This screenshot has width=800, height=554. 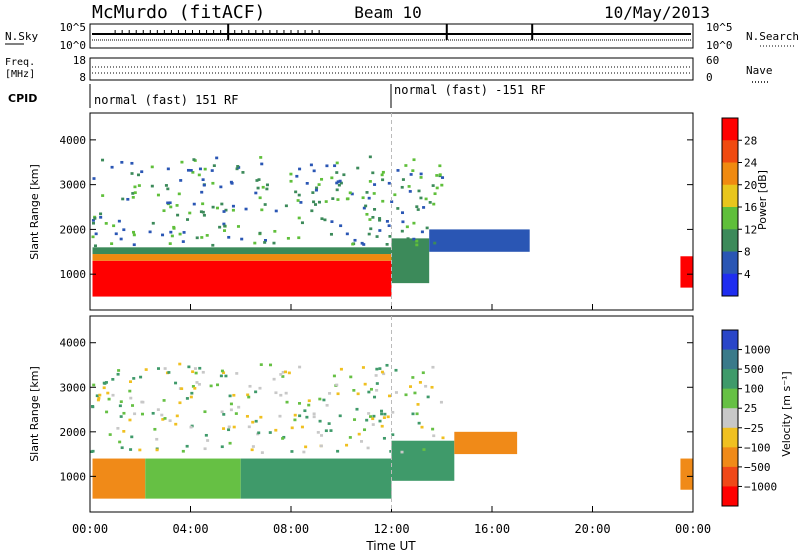 What do you see at coordinates (193, 478) in the screenshot?
I see `velocity-band-lightgreen` at bounding box center [193, 478].